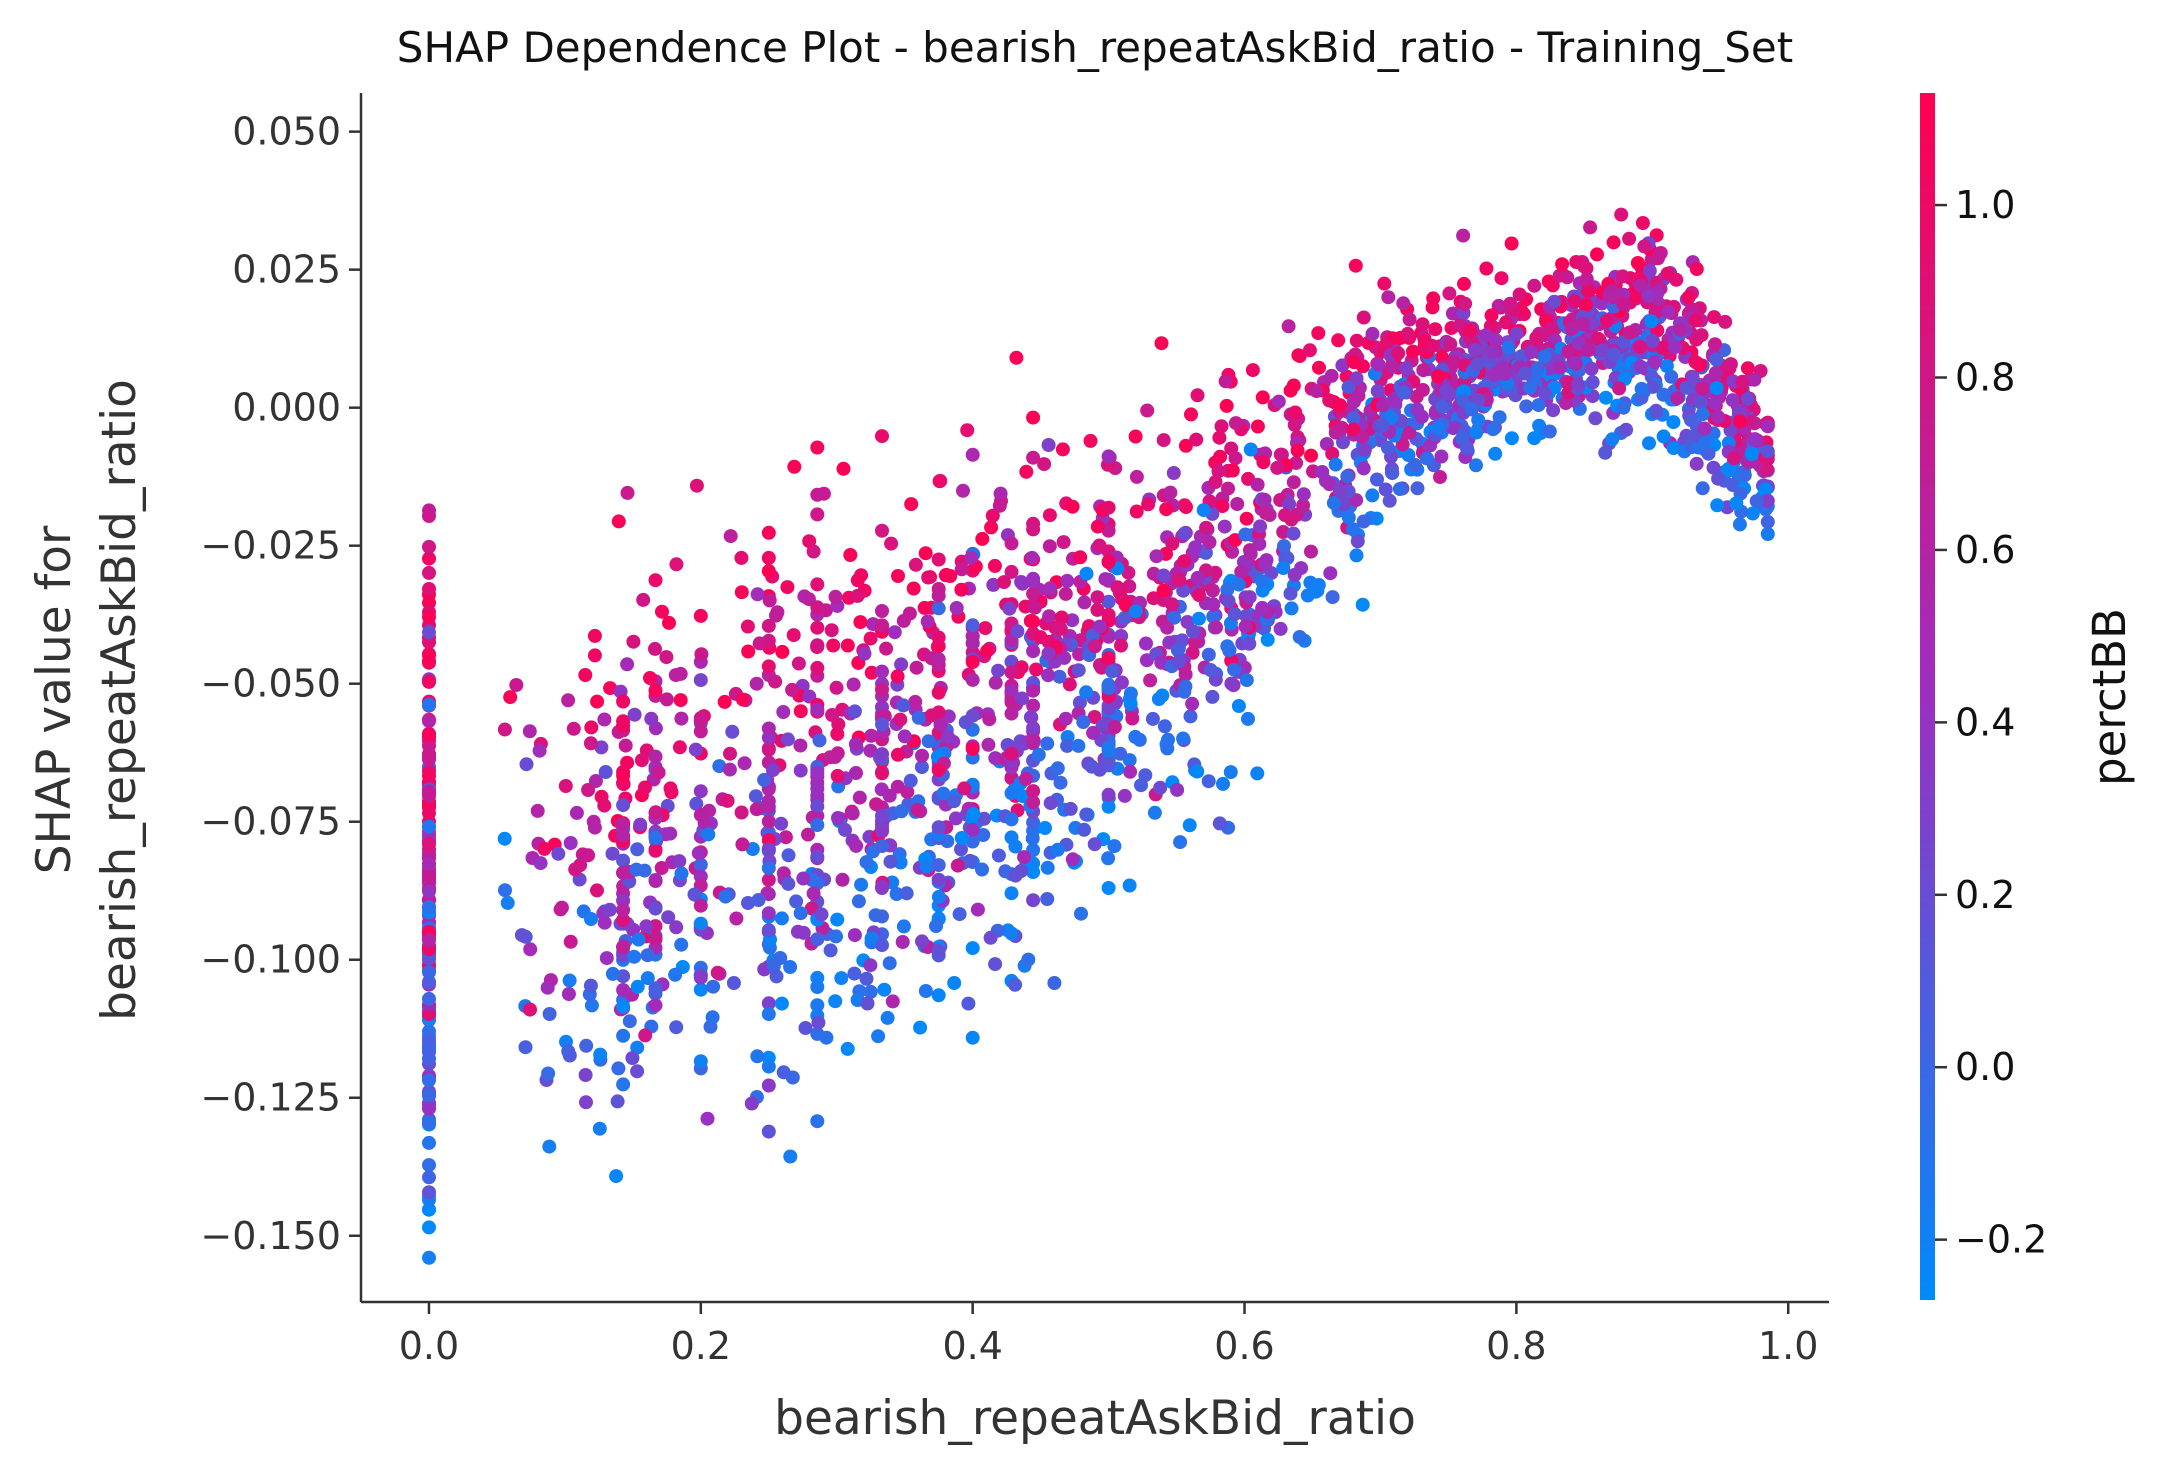  I want to click on colorbar-tick-label: 0.4, so click(1985, 722).